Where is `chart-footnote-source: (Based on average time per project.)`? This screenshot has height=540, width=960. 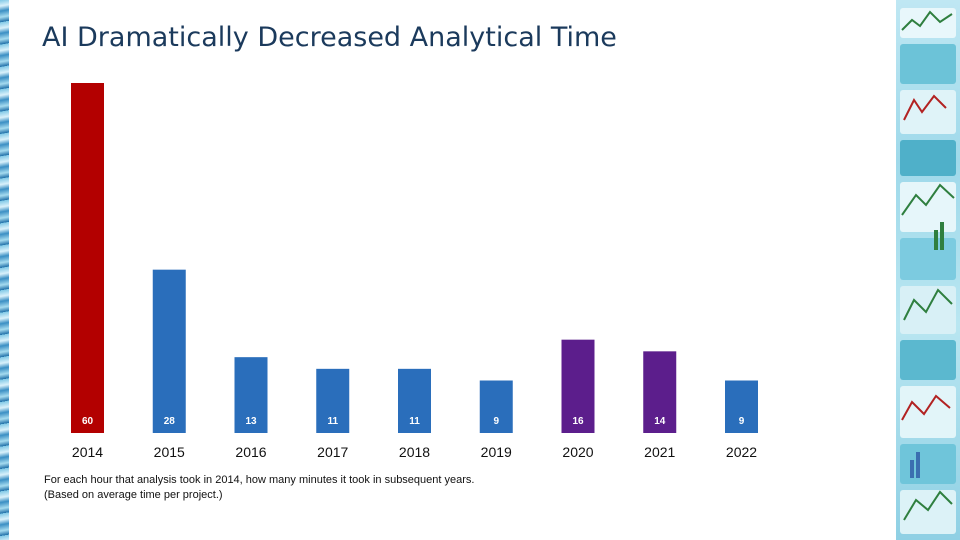
chart-footnote-source: (Based on average time per project.) is located at coordinates (133, 495).